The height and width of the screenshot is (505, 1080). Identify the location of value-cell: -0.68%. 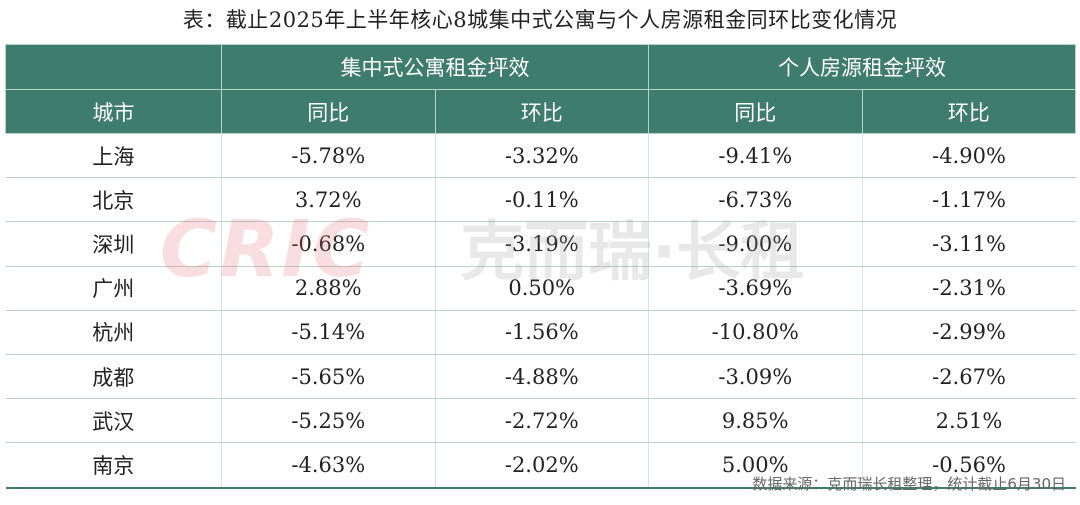
(328, 244).